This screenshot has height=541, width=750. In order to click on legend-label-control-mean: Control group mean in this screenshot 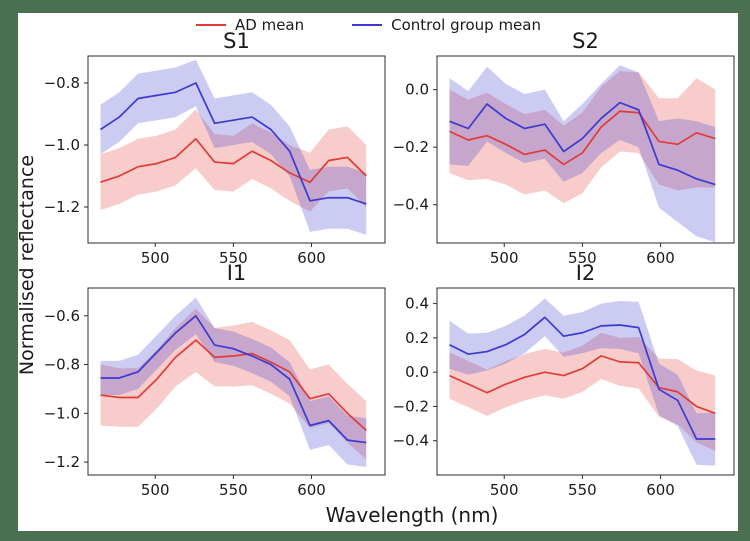, I will do `click(466, 25)`.